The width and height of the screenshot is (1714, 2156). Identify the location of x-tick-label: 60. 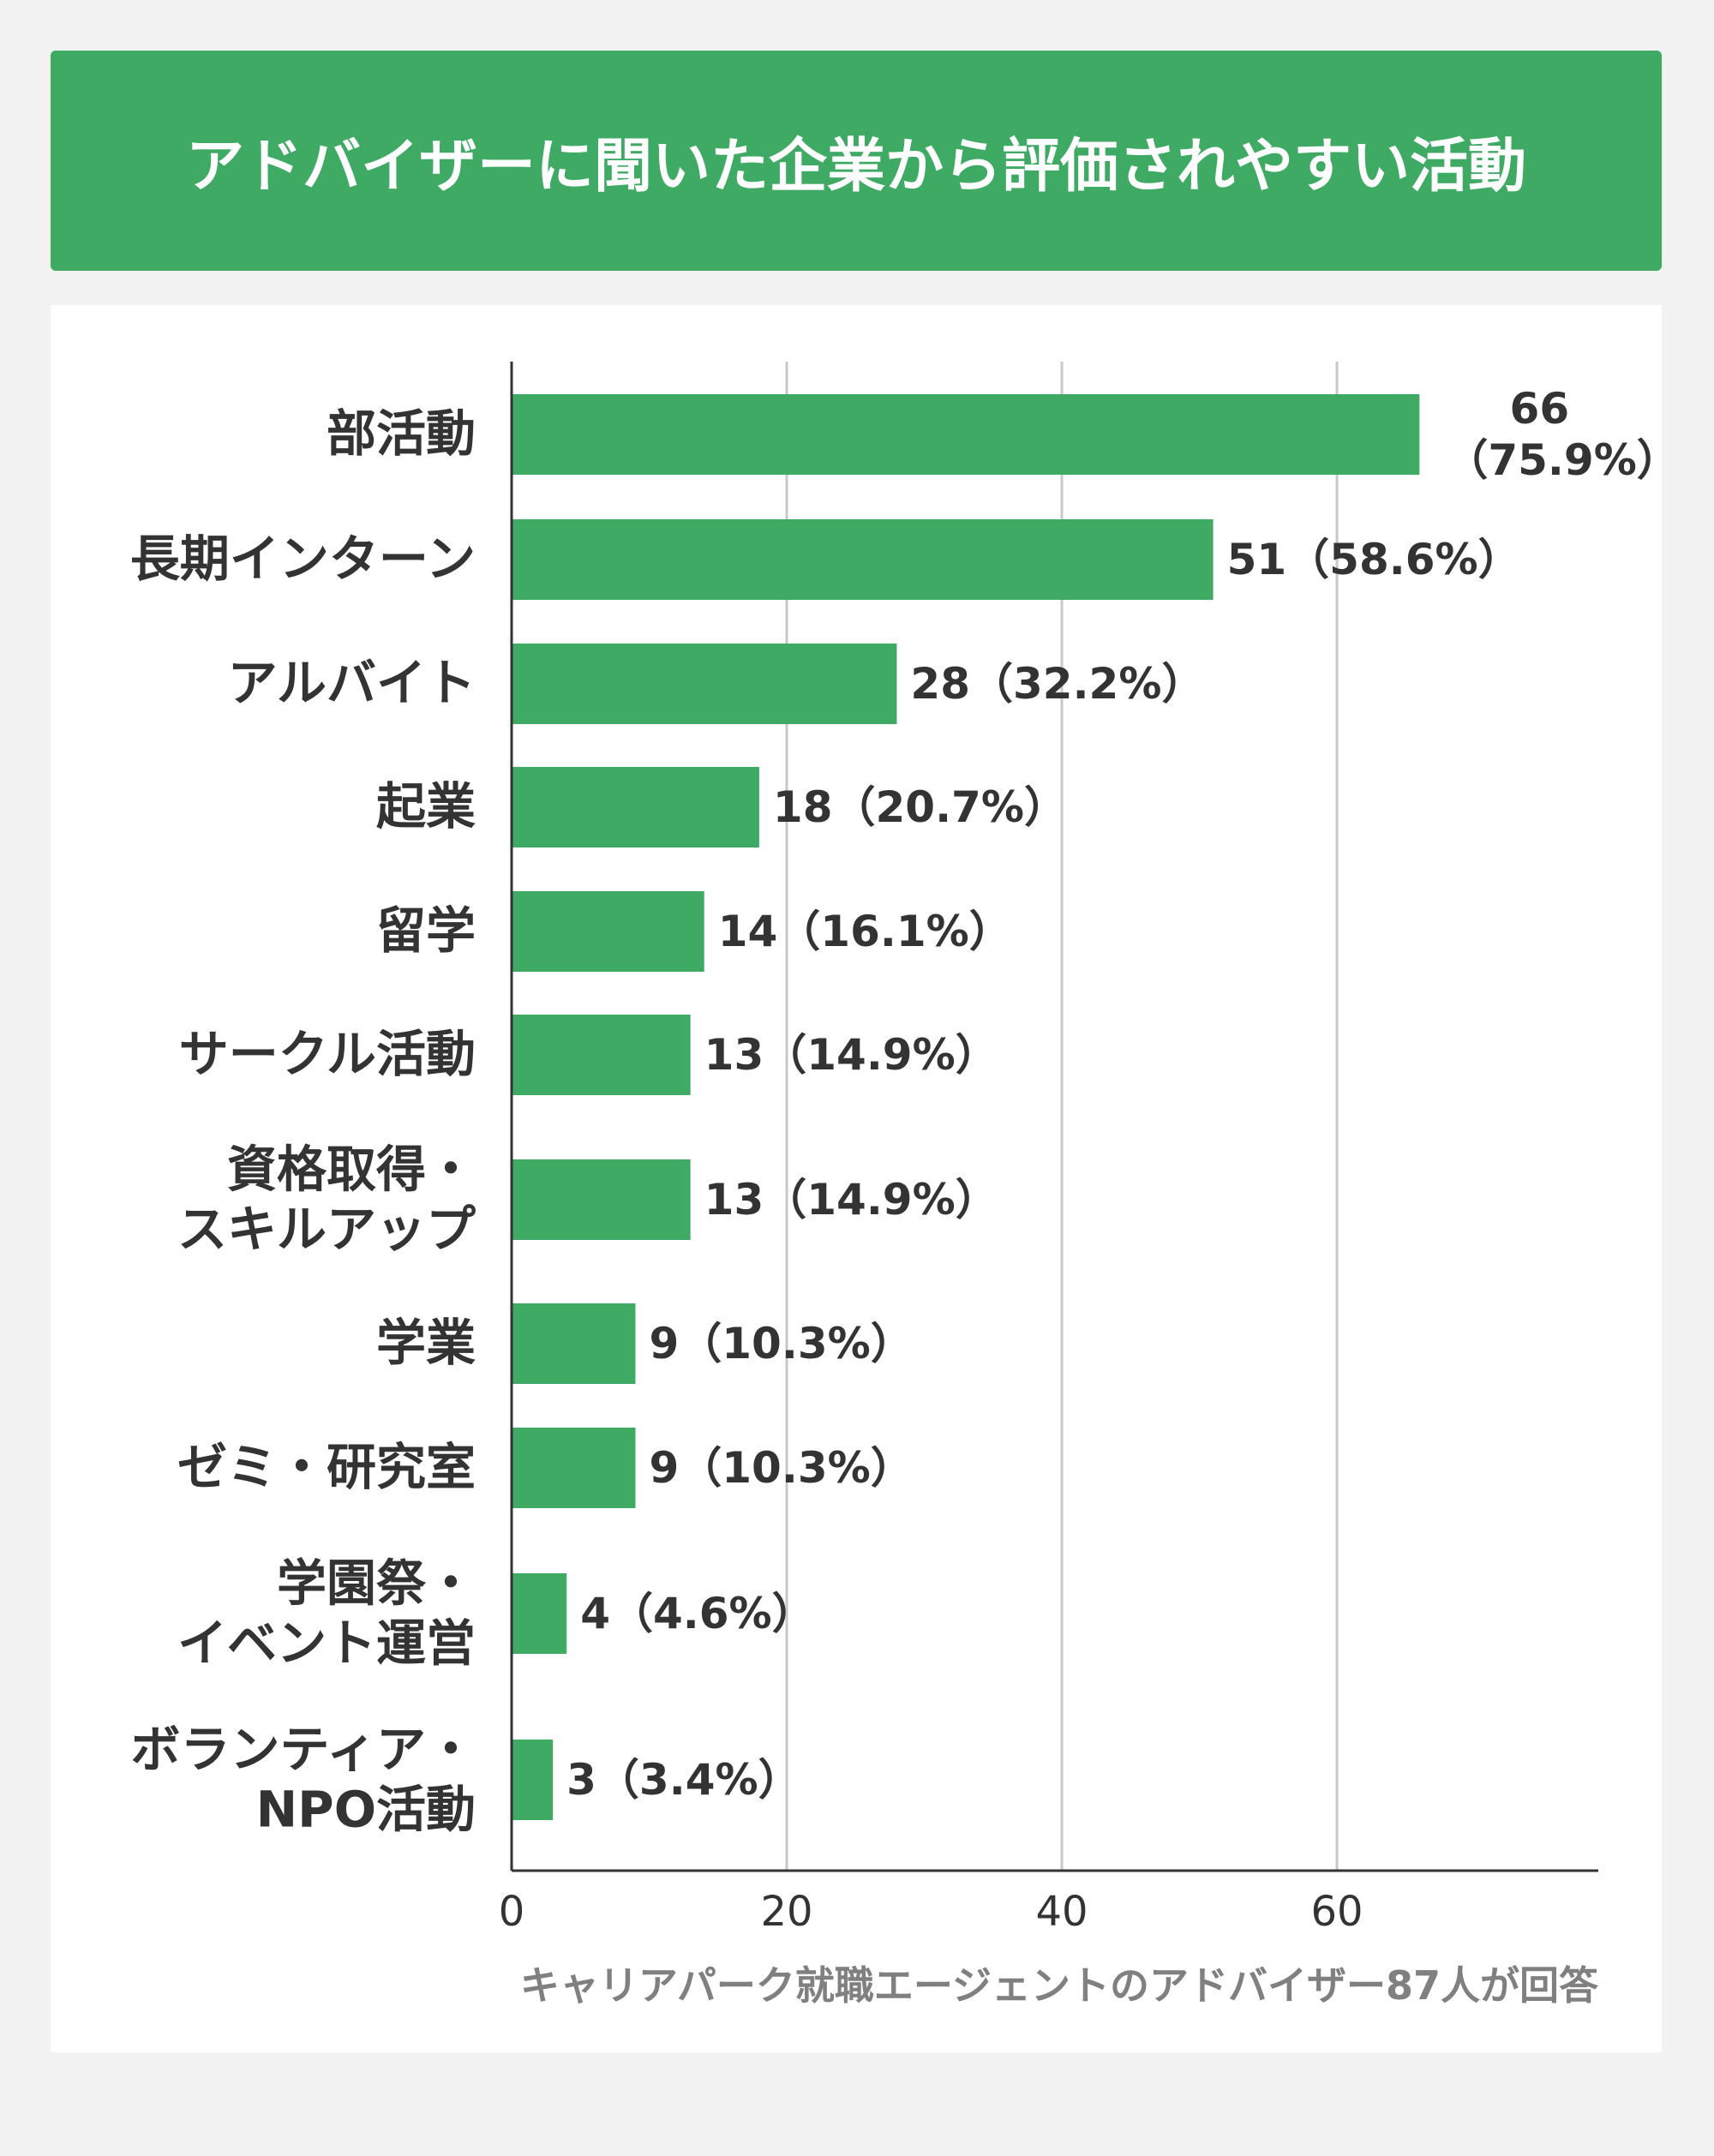
(1336, 1912).